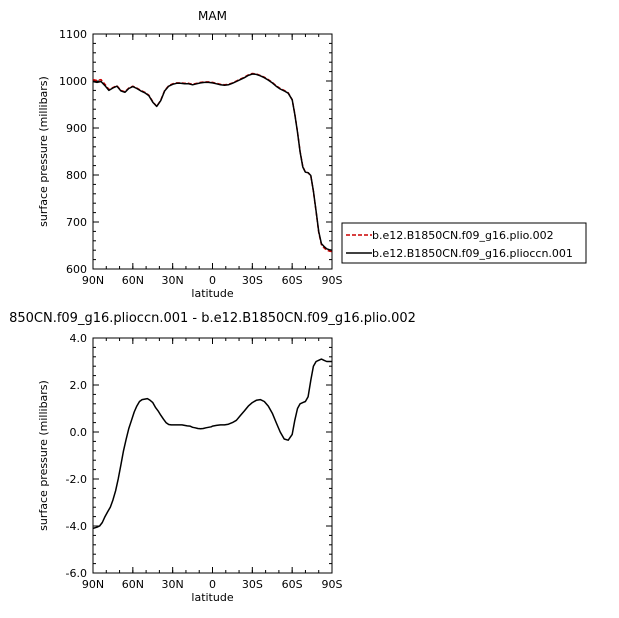 Image resolution: width=619 pixels, height=618 pixels. I want to click on chart-1-series-1-line, so click(212, 162).